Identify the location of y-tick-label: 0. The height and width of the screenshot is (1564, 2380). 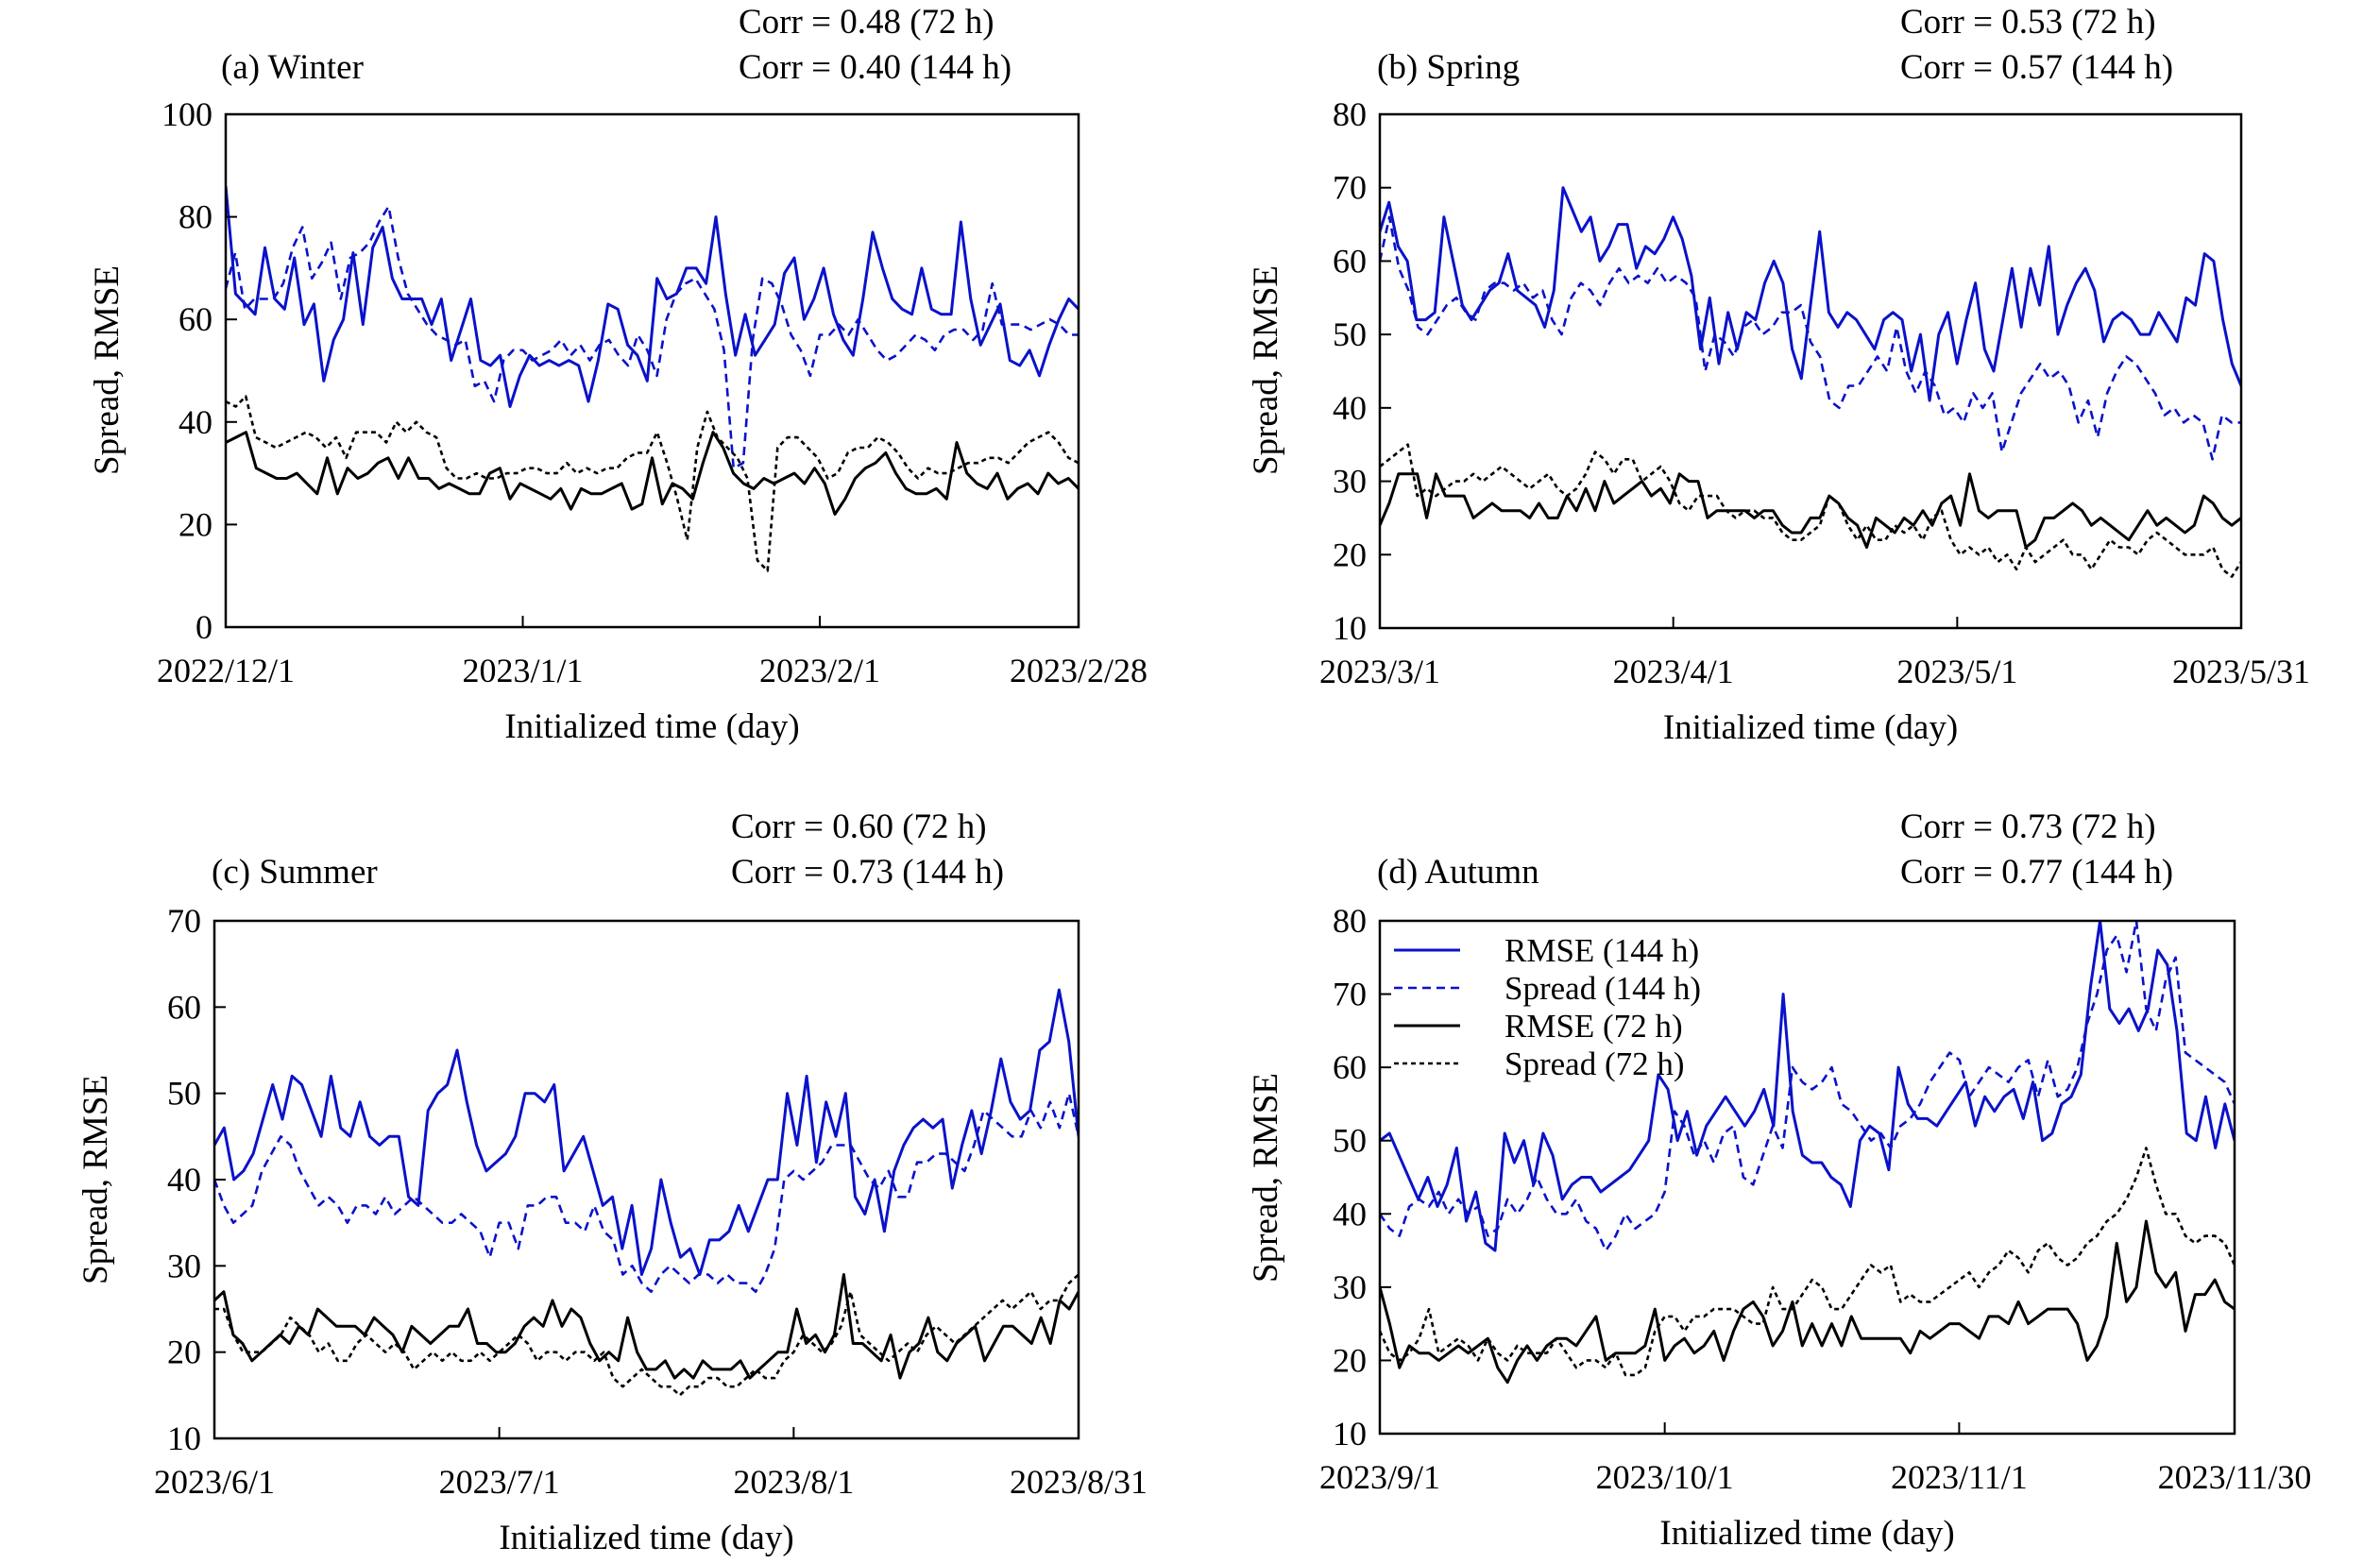
(204, 627).